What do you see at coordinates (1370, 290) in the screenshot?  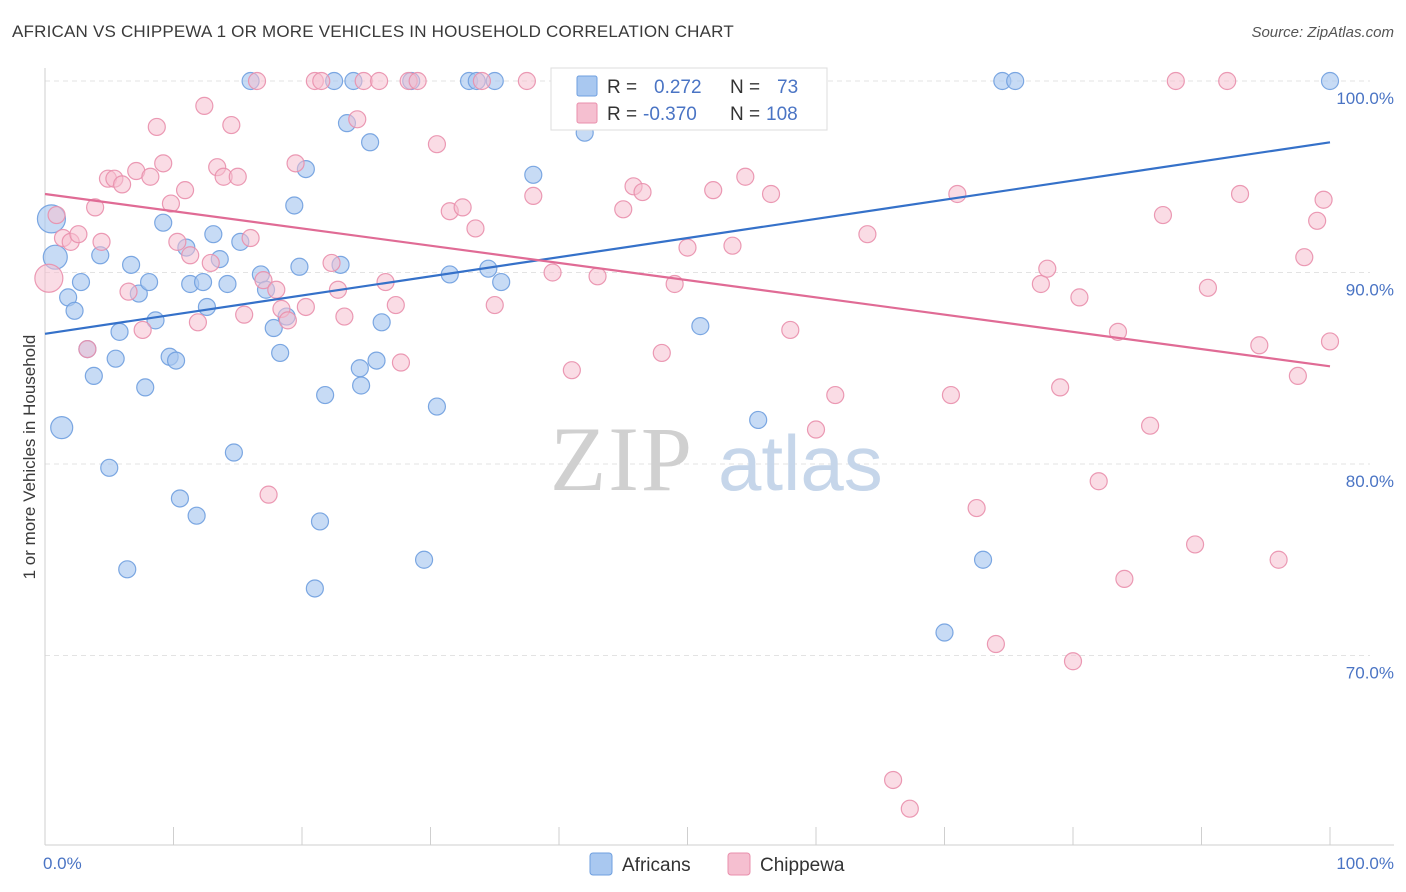 I see `y-tick-label-1: 90.0%` at bounding box center [1370, 290].